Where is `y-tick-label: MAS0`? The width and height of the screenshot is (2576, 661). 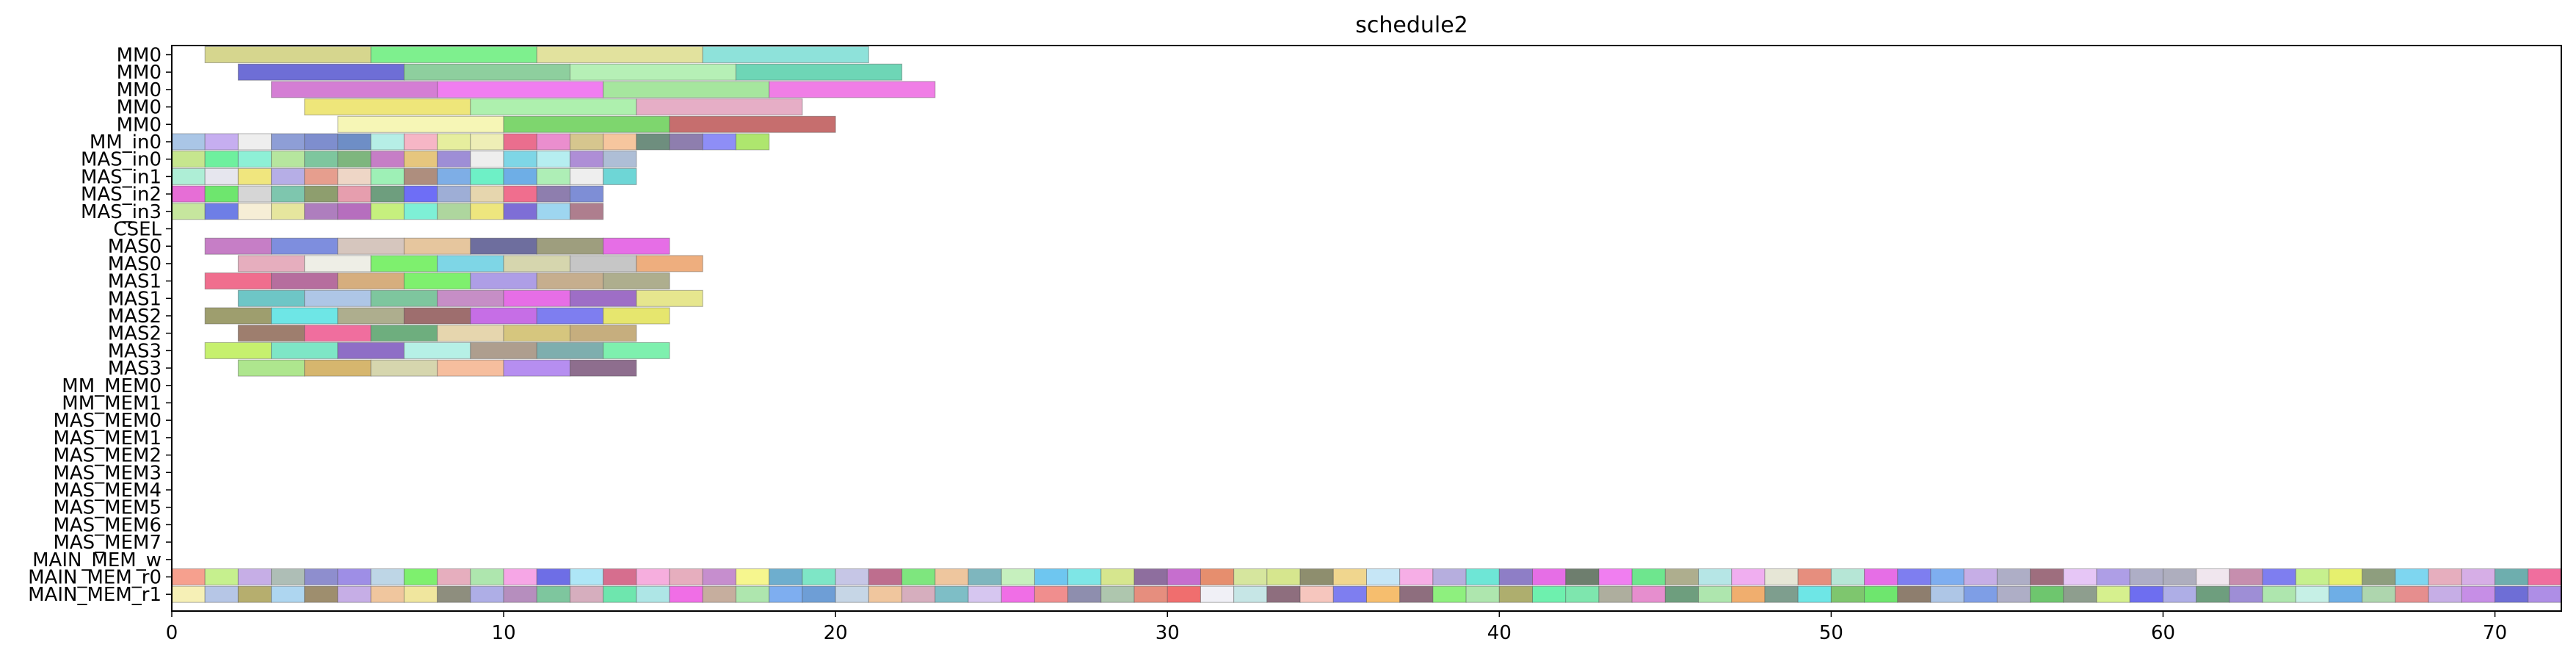
y-tick-label: MAS0 is located at coordinates (135, 264).